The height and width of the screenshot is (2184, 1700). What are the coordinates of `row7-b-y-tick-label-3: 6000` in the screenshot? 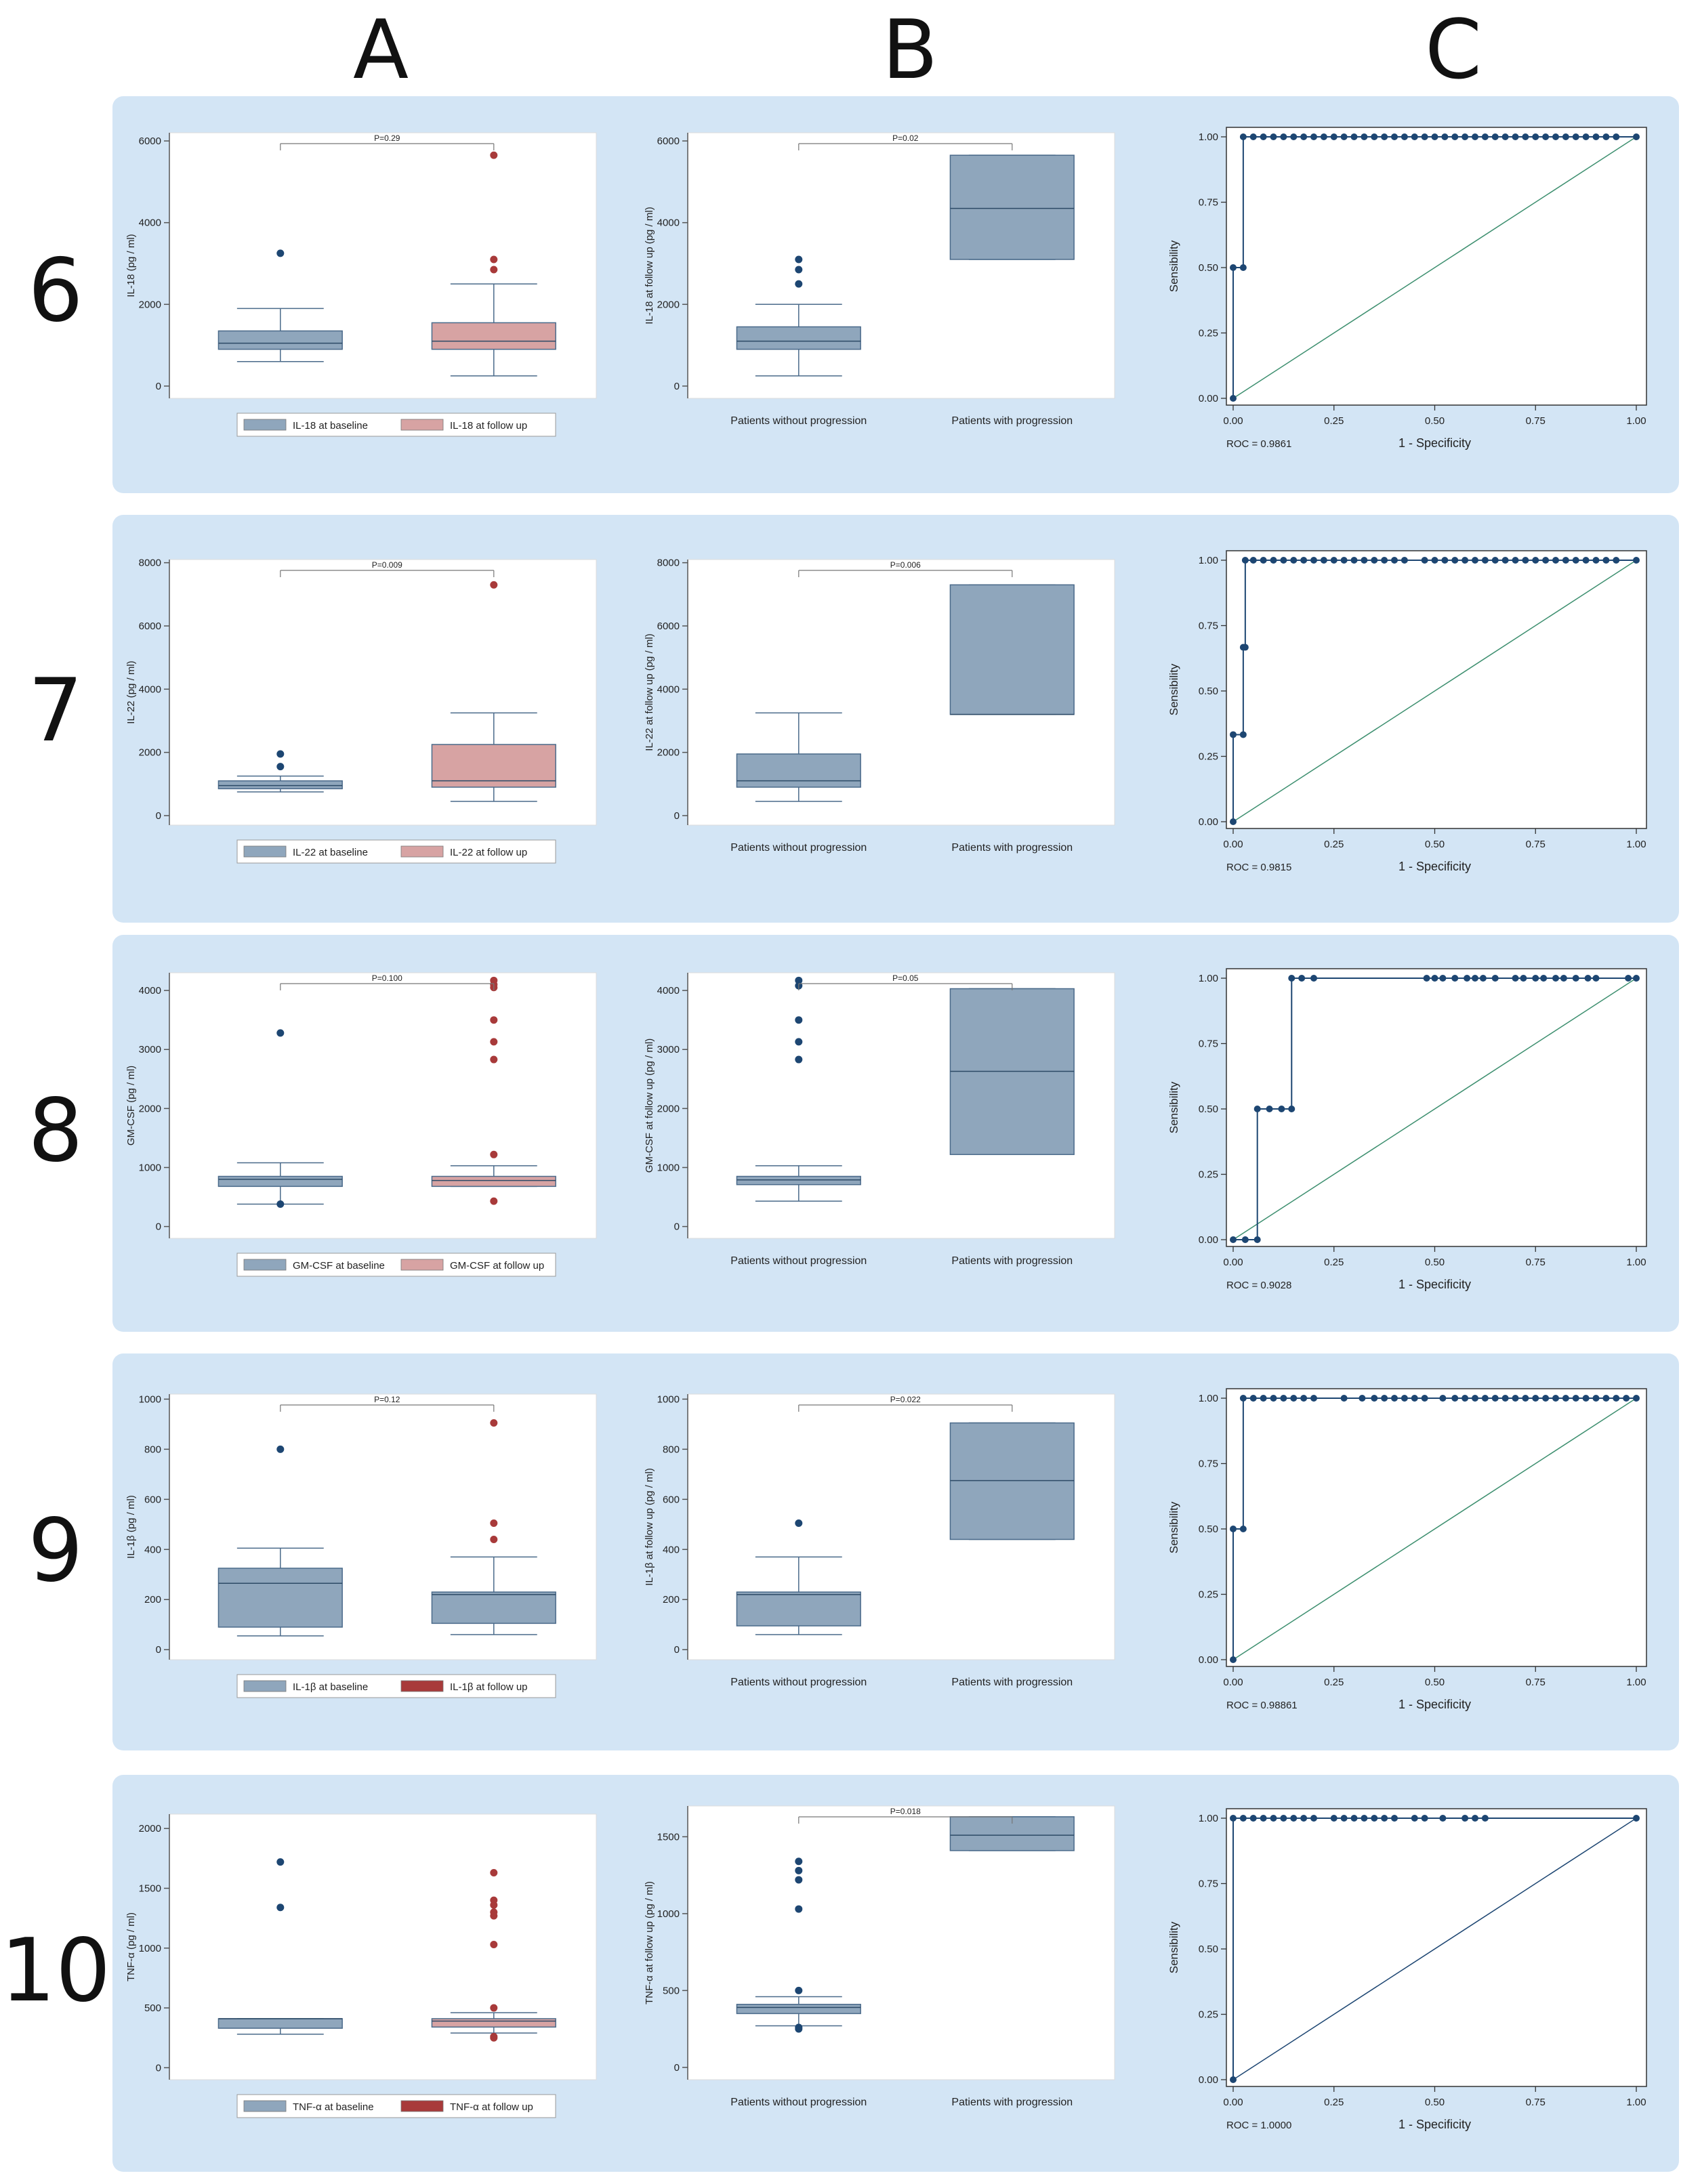 It's located at (668, 626).